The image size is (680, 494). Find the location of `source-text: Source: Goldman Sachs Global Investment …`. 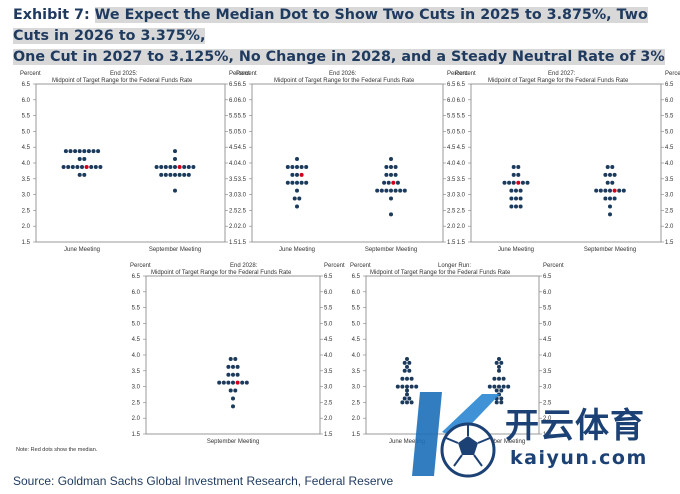

source-text: Source: Goldman Sachs Global Investment … is located at coordinates (203, 481).